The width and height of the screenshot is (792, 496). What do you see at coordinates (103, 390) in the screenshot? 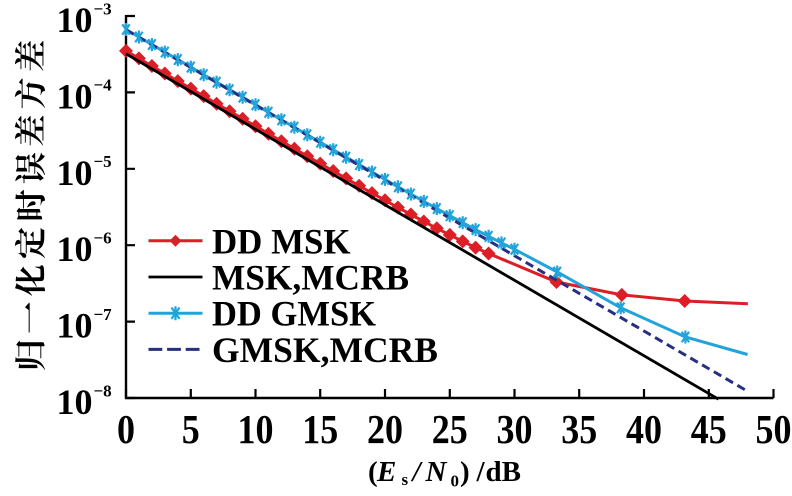
I see `svg-text: −8` at bounding box center [103, 390].